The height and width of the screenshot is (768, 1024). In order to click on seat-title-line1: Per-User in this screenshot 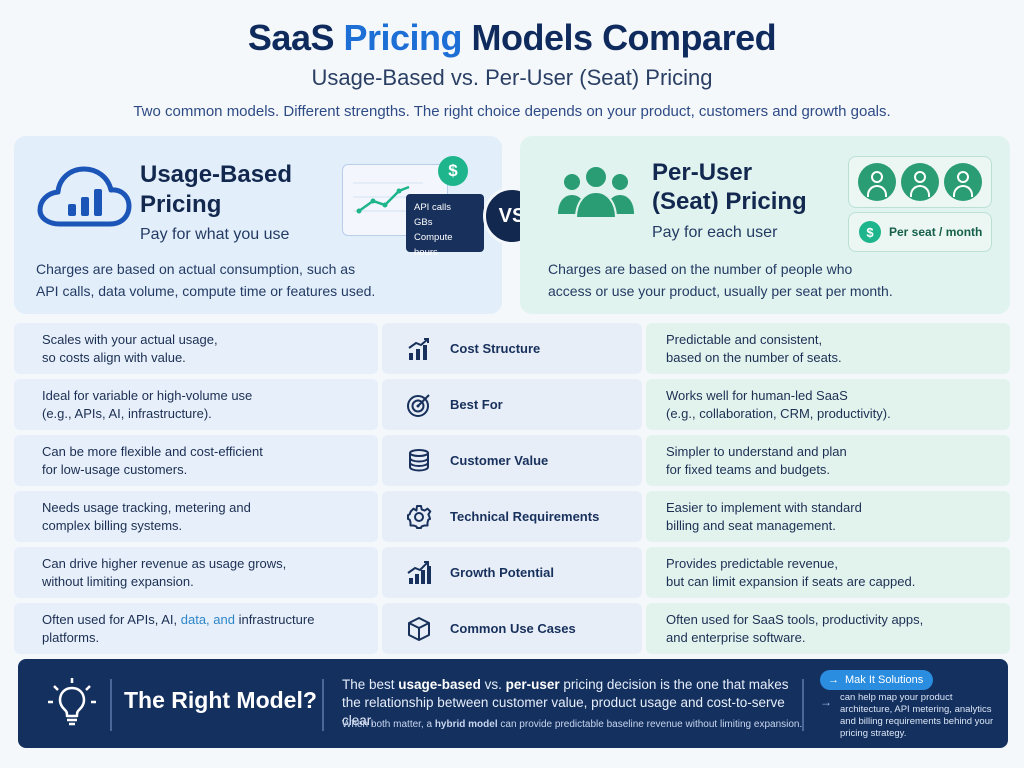, I will do `click(702, 172)`.